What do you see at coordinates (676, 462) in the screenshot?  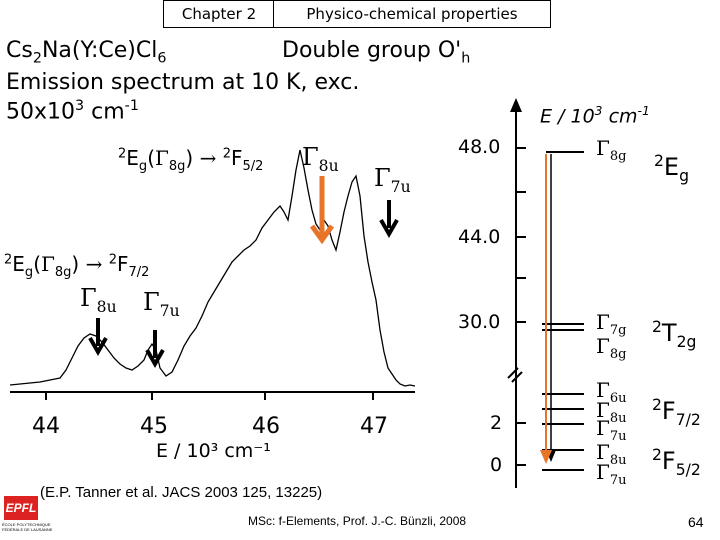 I see `term-label-f52: 2F5/2` at bounding box center [676, 462].